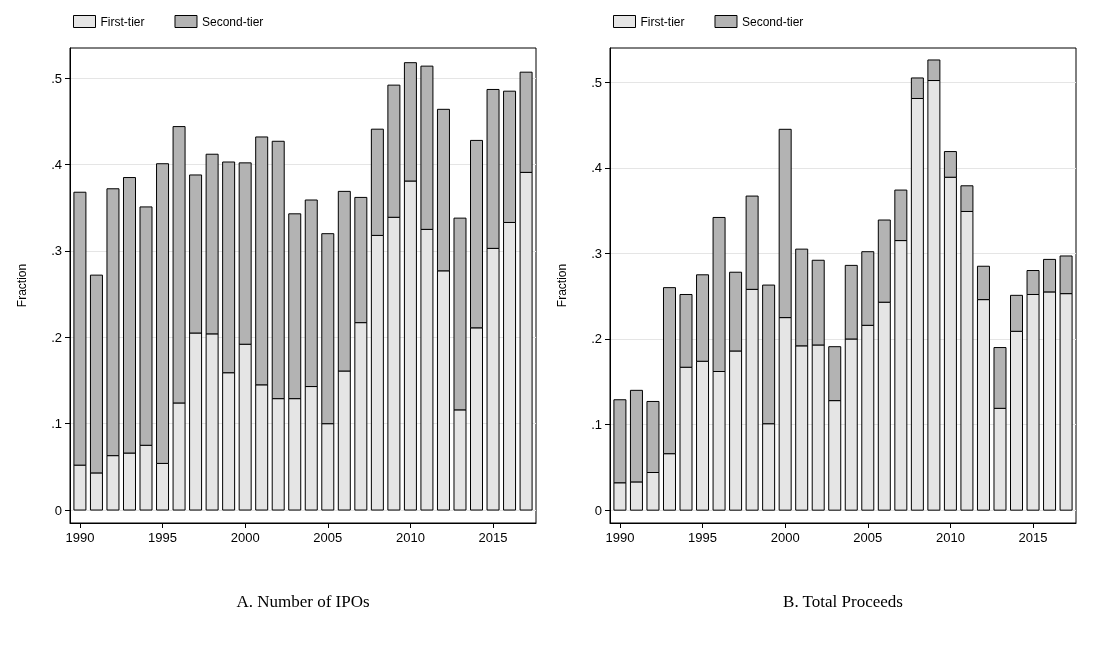 The width and height of the screenshot is (1100, 648). What do you see at coordinates (843, 601) in the screenshot?
I see `x-axis-title: B. Total Proceeds` at bounding box center [843, 601].